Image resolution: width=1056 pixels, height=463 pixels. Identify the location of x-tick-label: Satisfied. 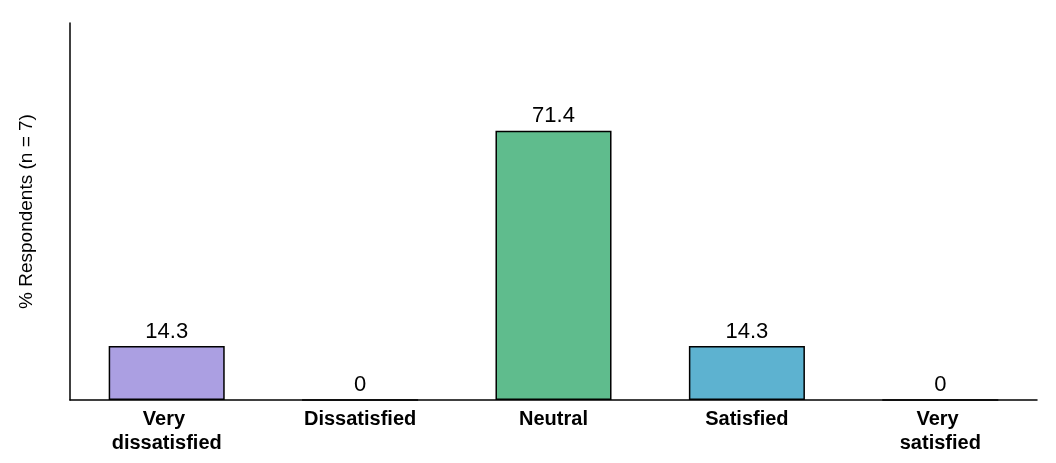
(747, 418).